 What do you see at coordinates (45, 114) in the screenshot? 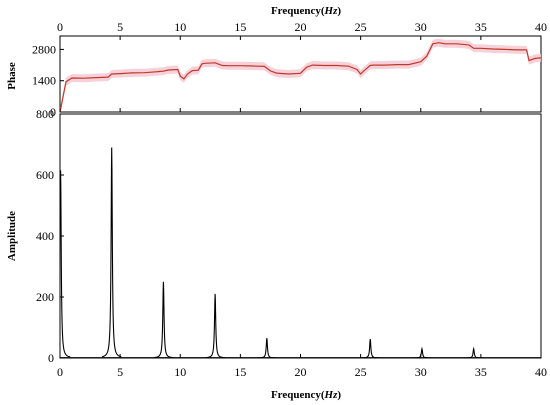
I see `amplitude-y-tick-label: 800` at bounding box center [45, 114].